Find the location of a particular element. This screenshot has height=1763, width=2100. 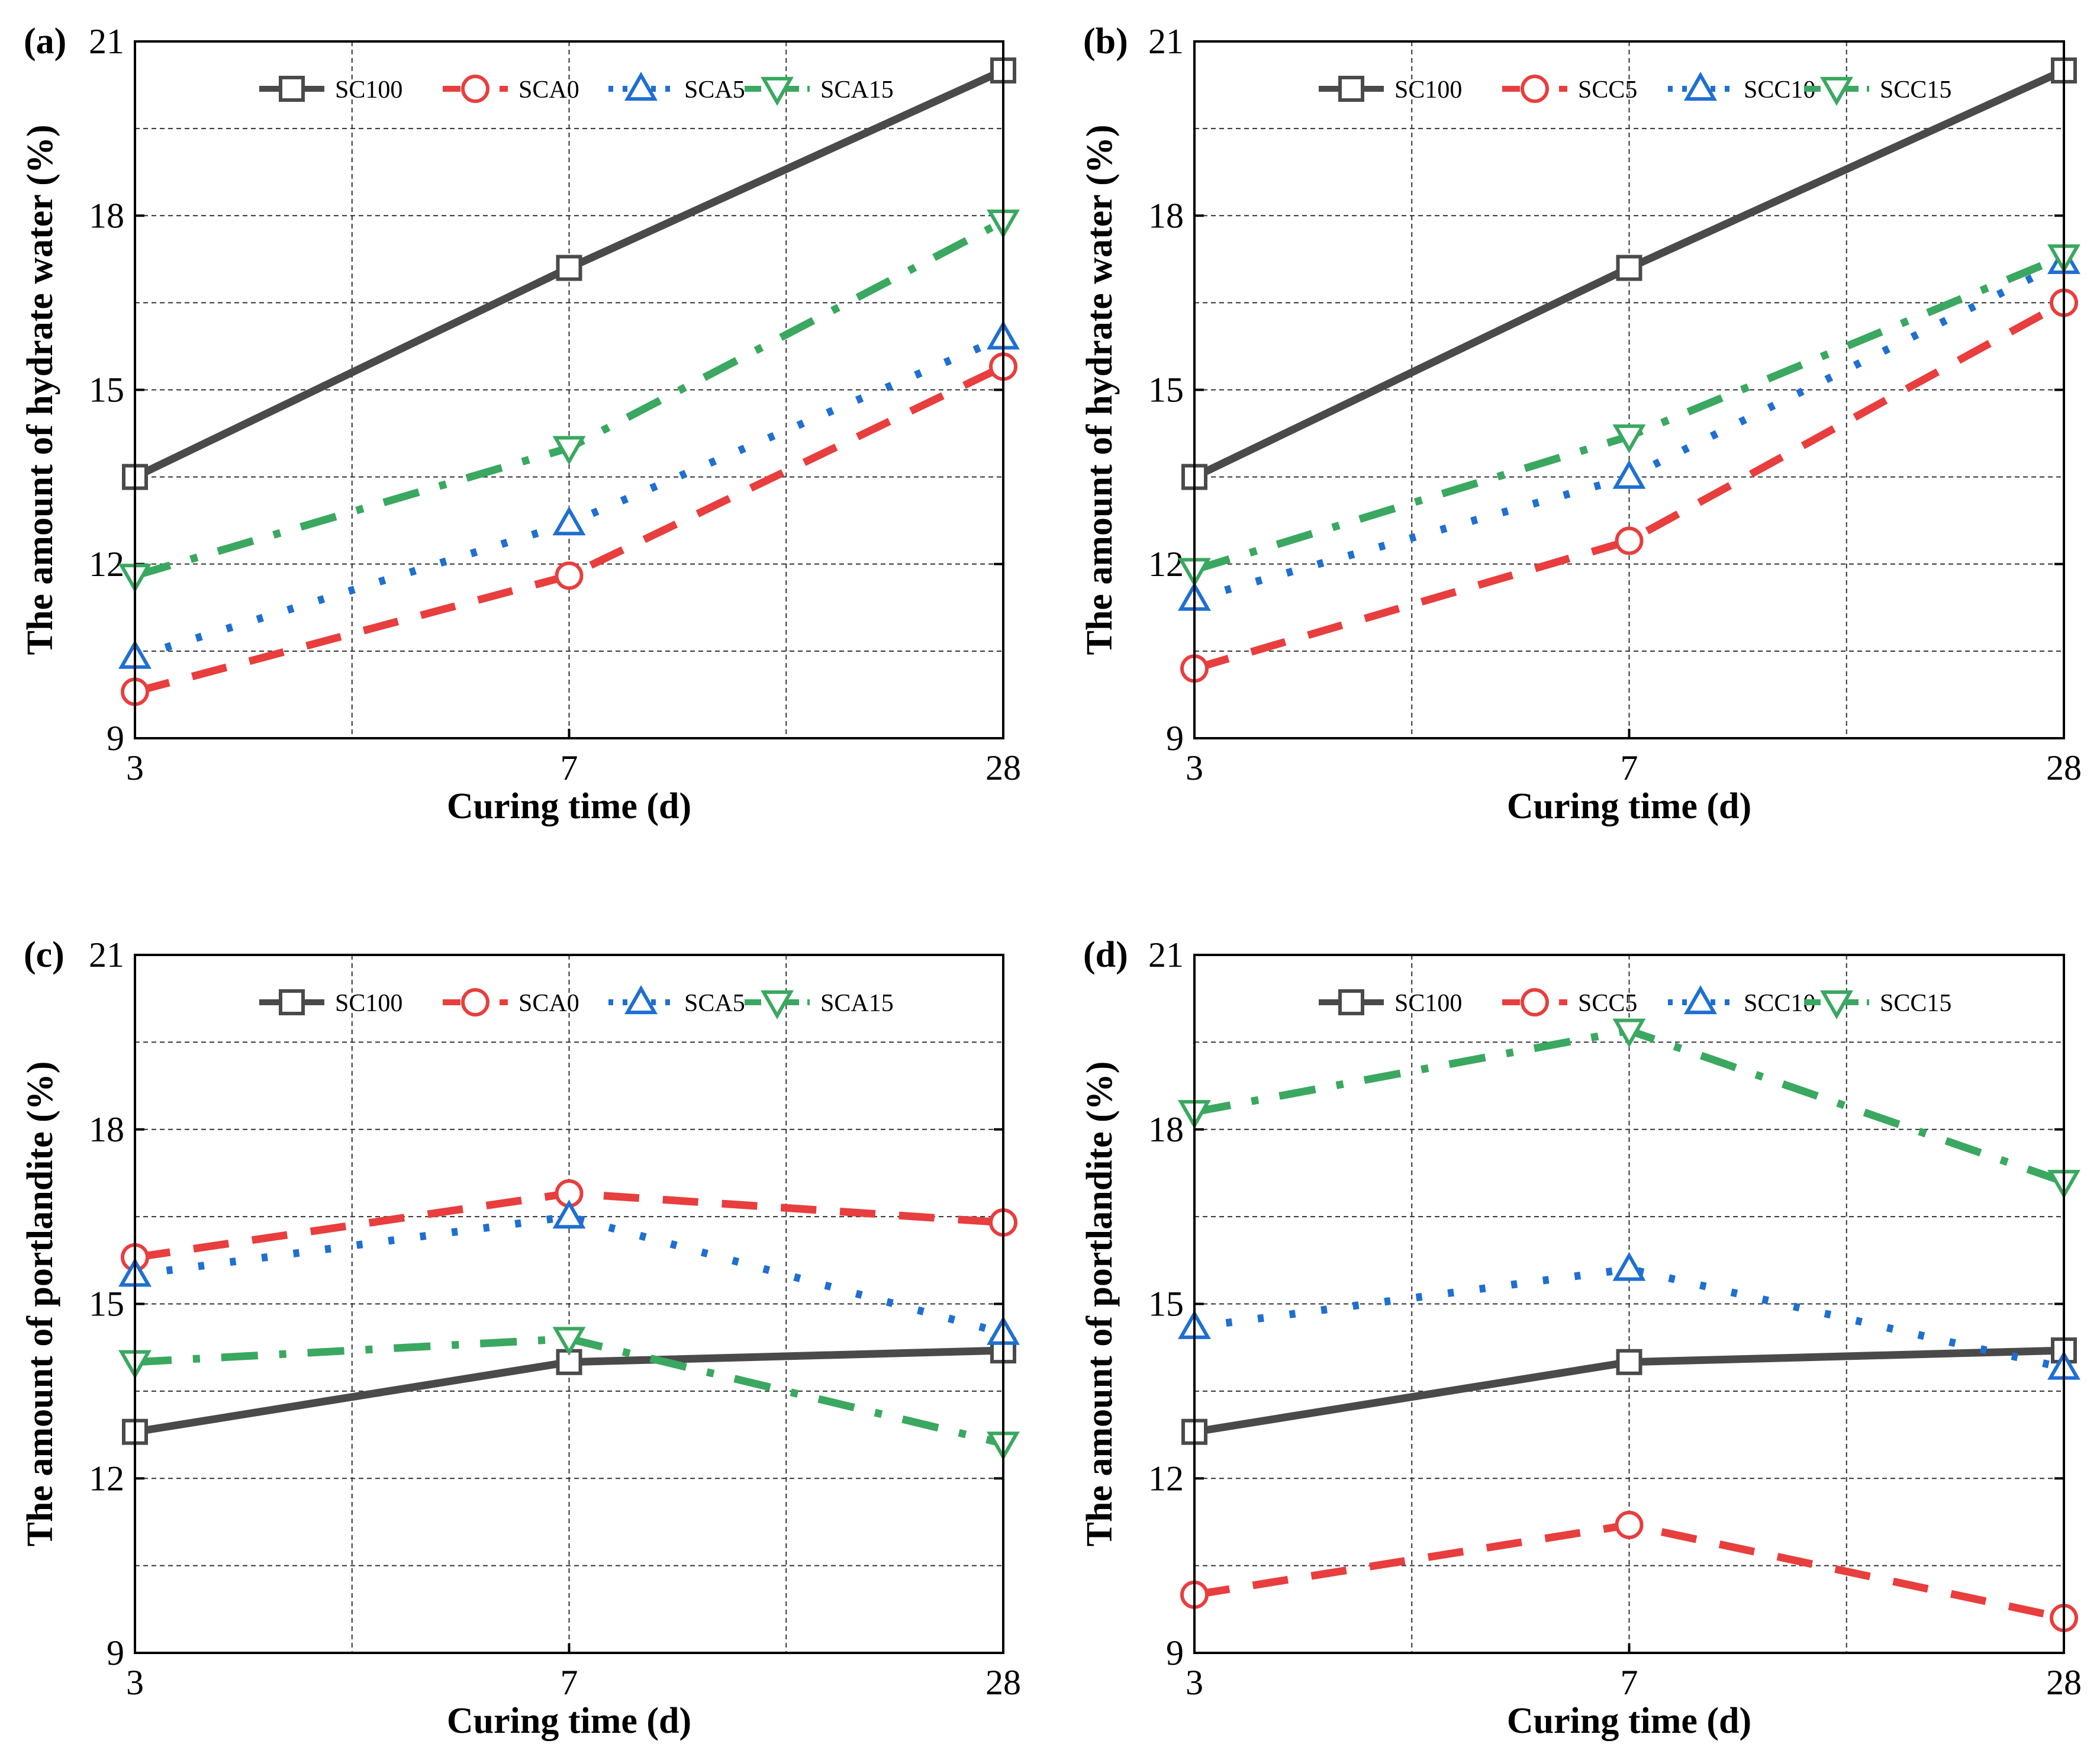

panel-tag: (b) is located at coordinates (1105, 41).